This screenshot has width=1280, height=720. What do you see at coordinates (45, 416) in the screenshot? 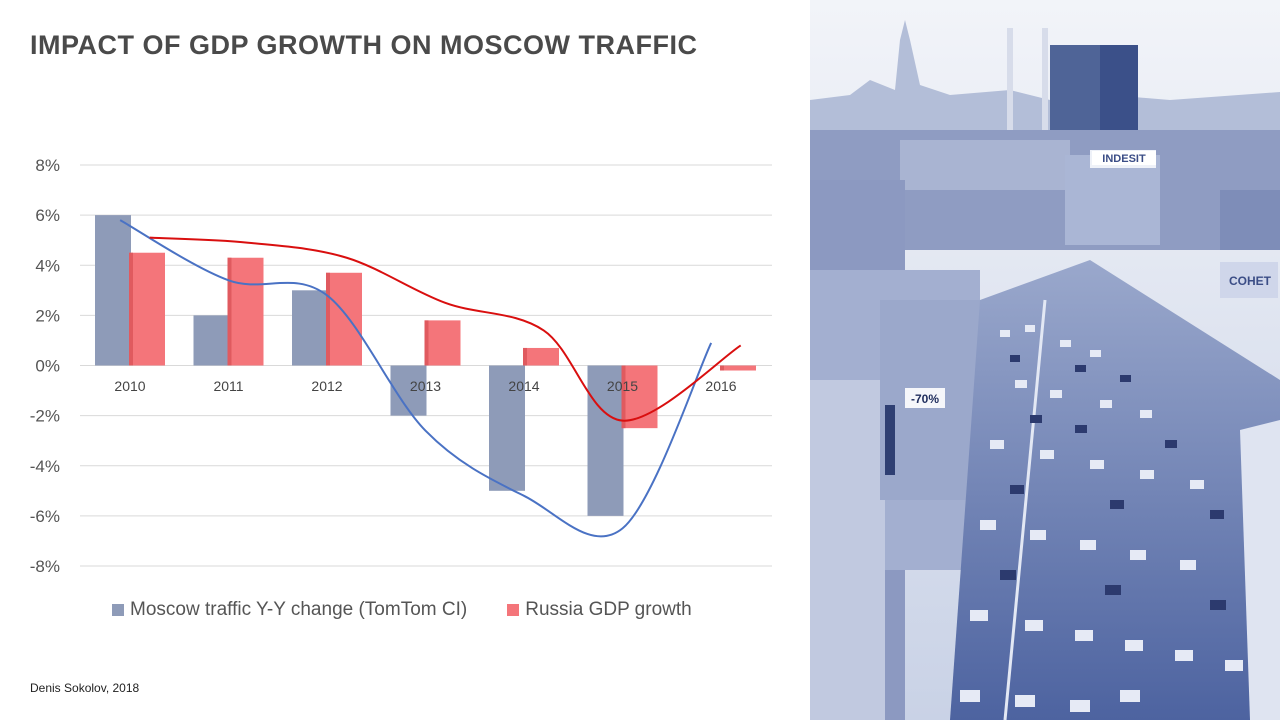
I see `y-tick-label: -2%` at bounding box center [45, 416].